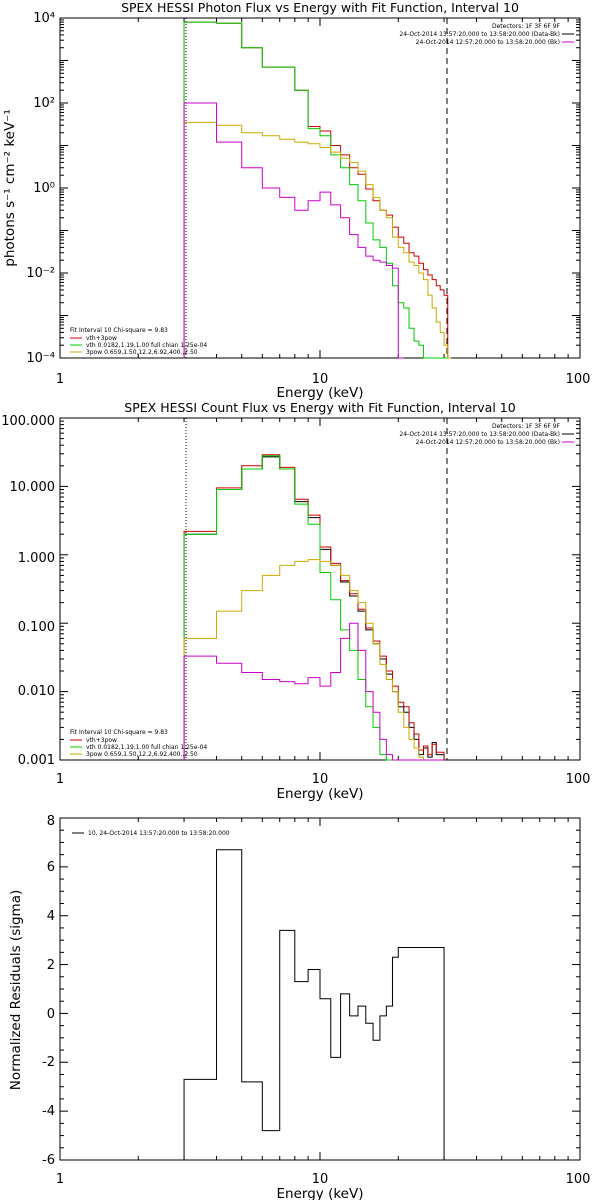 The height and width of the screenshot is (1200, 600). Describe the element at coordinates (36, 627) in the screenshot. I see `y-tick-label: 0.100` at that location.